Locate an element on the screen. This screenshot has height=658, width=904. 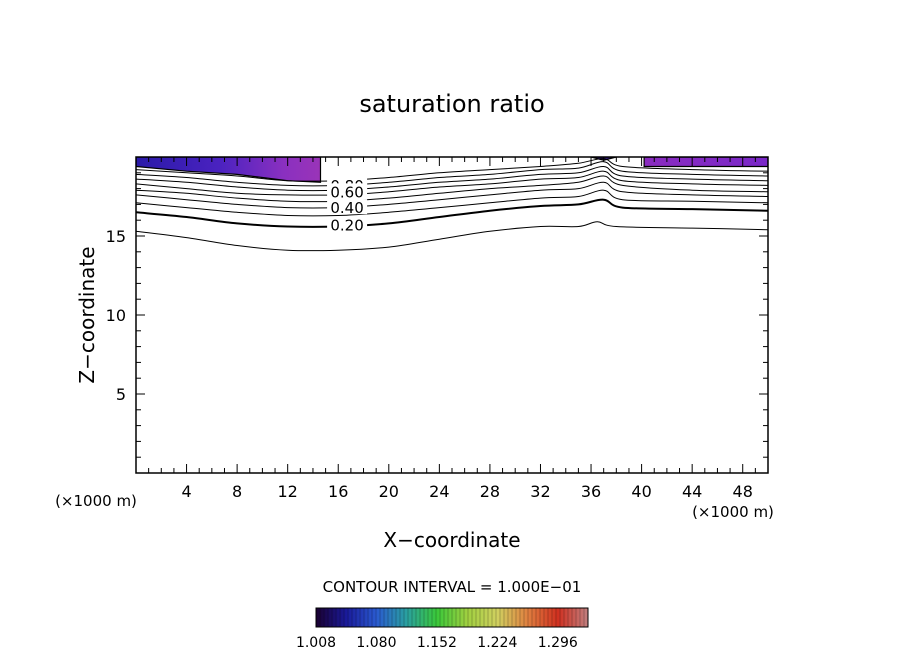
x-tick-label: 32 is located at coordinates (540, 491).